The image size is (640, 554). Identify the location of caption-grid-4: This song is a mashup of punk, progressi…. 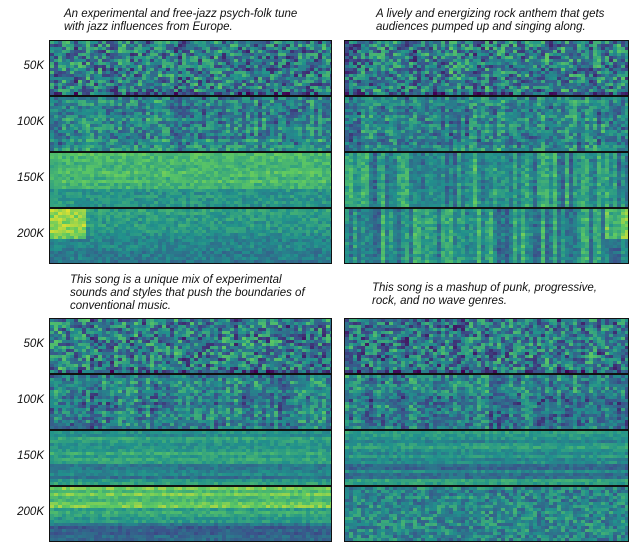
(484, 295).